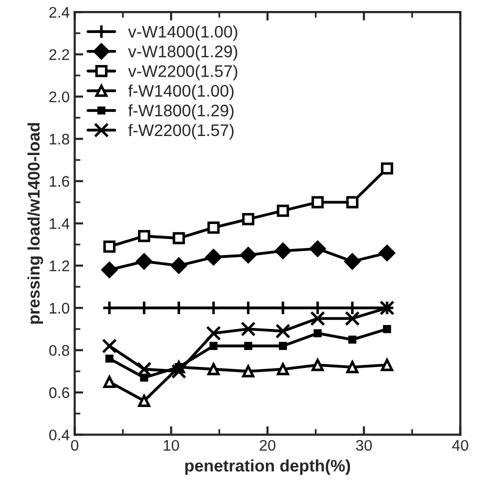  I want to click on y-axis-title: pressing load/w1400-load, so click(35, 223).